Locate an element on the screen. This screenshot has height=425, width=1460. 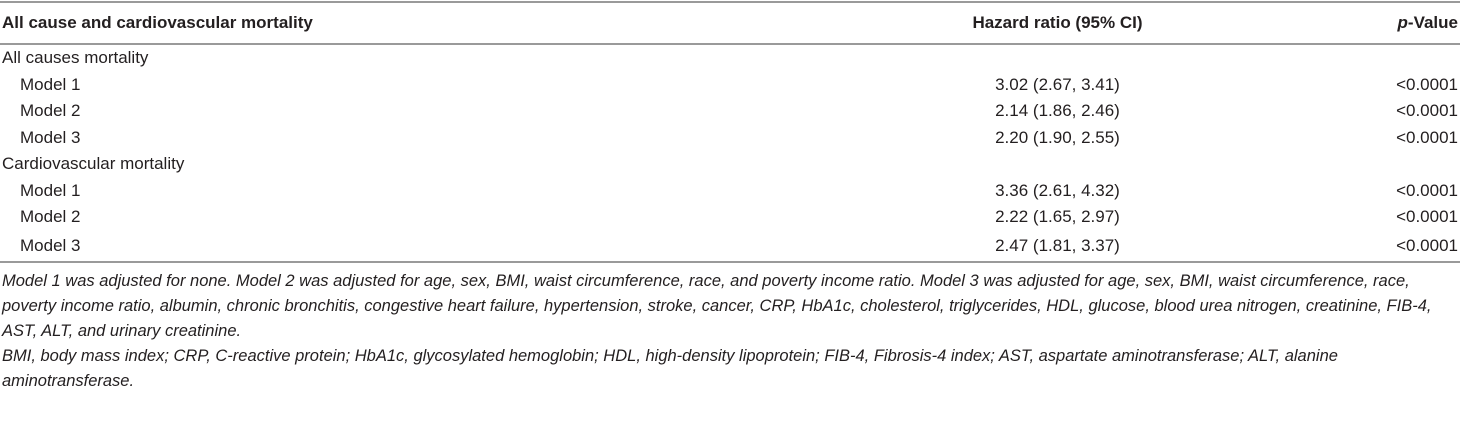
group-label: Cardiovascular mortality is located at coordinates (93, 164).